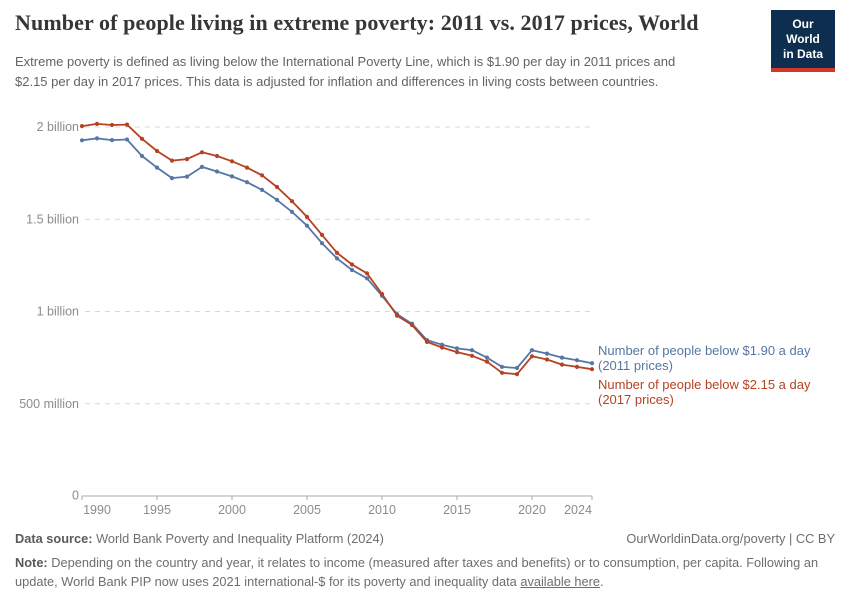  What do you see at coordinates (815, 538) in the screenshot?
I see `attribution-license: CC BY` at bounding box center [815, 538].